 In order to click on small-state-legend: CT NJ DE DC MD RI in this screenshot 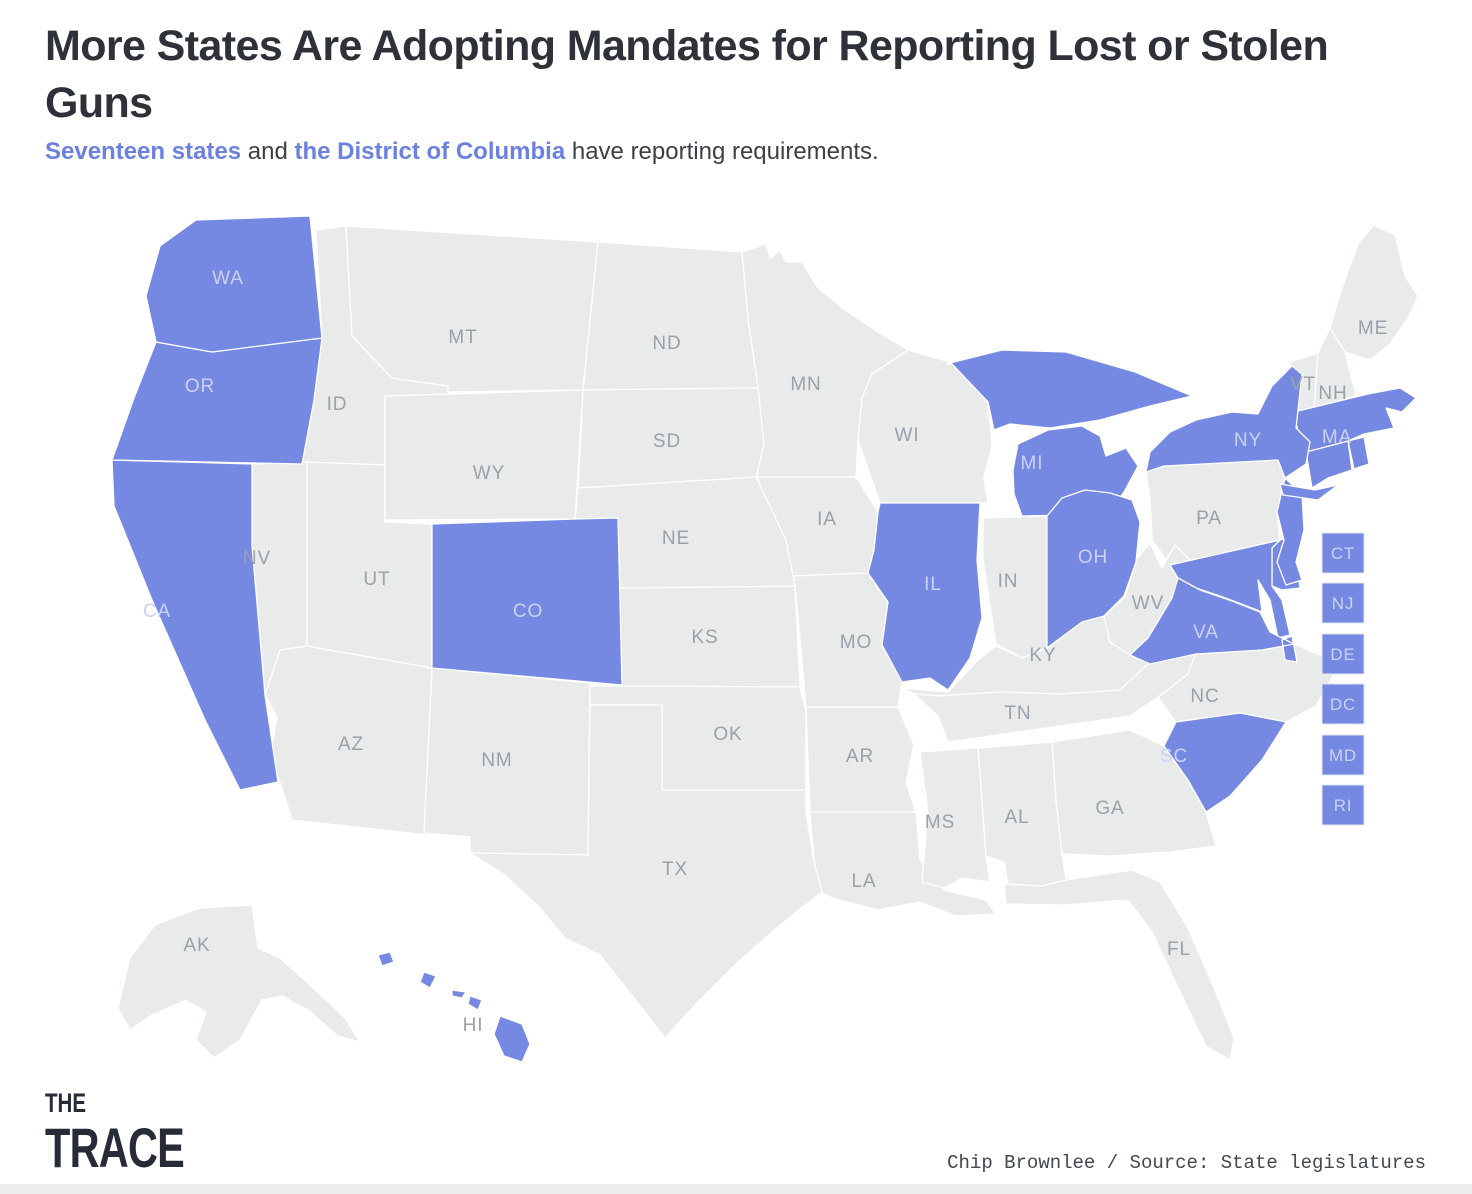, I will do `click(1343, 679)`.